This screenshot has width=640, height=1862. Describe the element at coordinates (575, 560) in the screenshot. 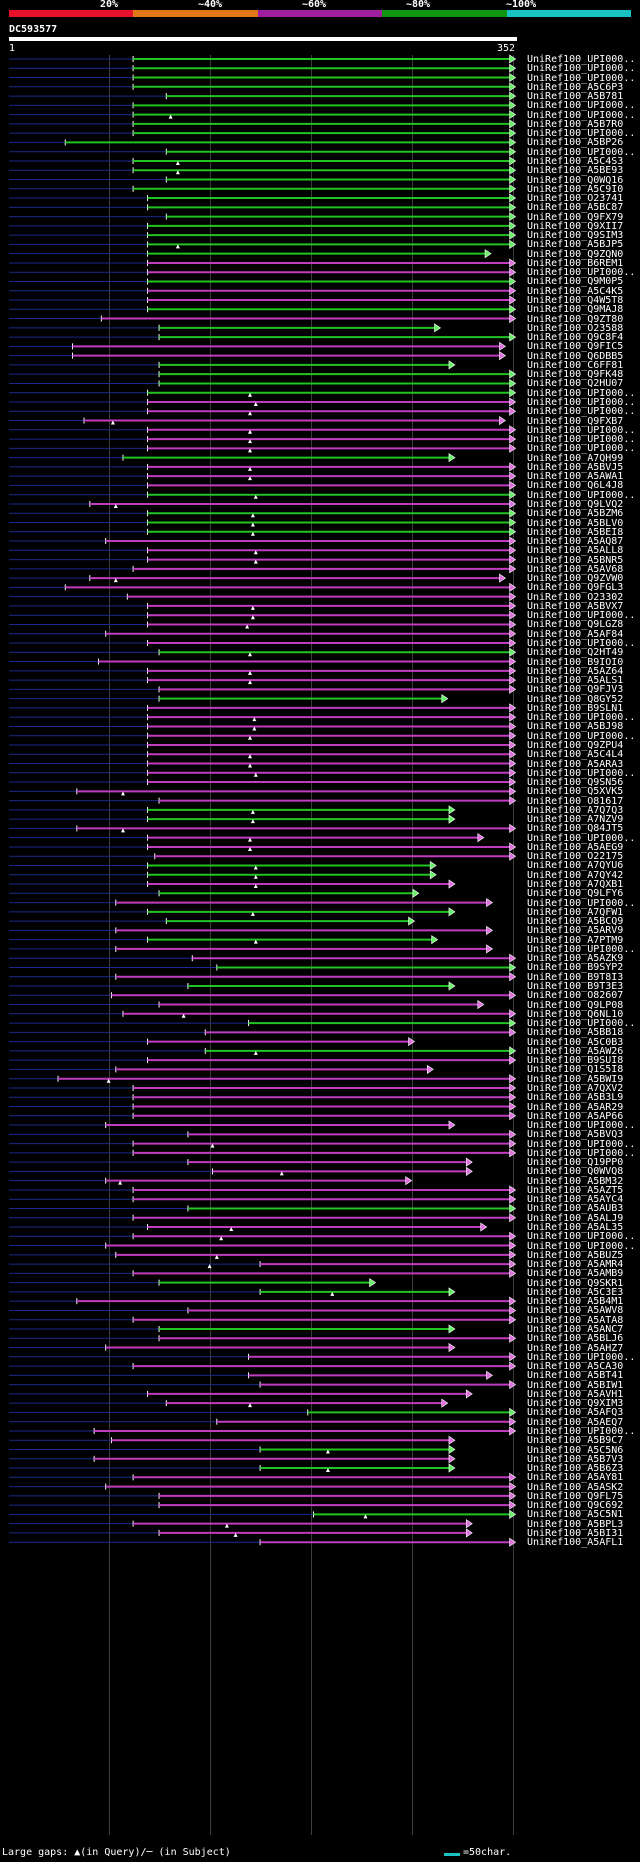

I see `hit-label: UniRef100_A5BNR5` at that location.